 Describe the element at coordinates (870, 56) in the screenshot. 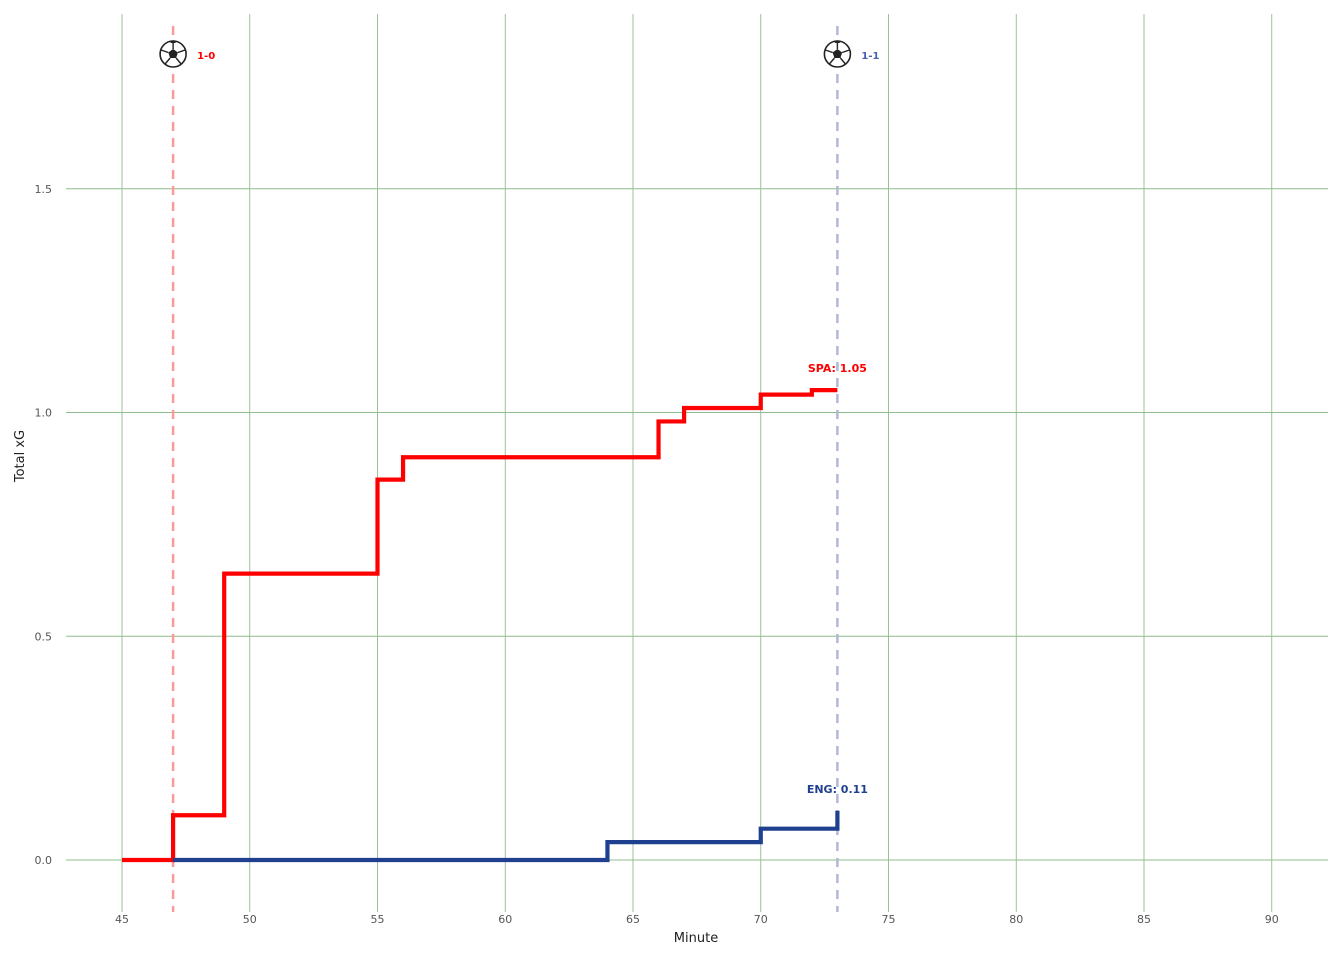

I see `goal-score-label: 1-1` at that location.